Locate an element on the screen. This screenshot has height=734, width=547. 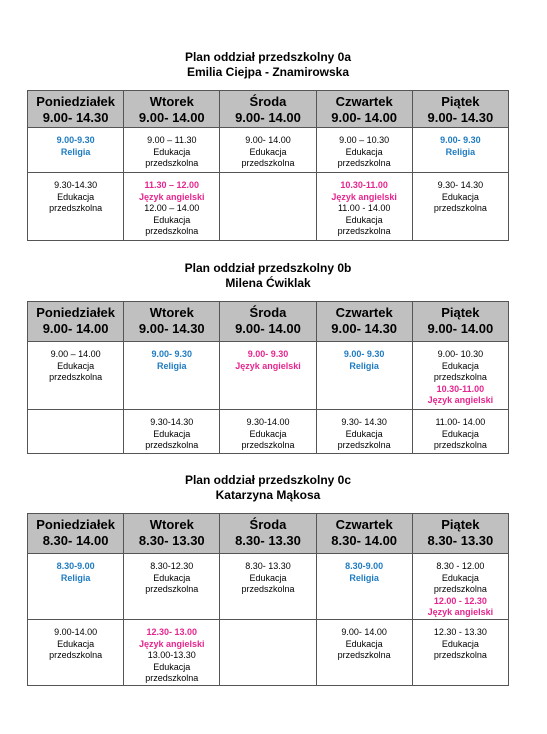
activity-line: 9.30-14.30 is located at coordinates (76, 185).